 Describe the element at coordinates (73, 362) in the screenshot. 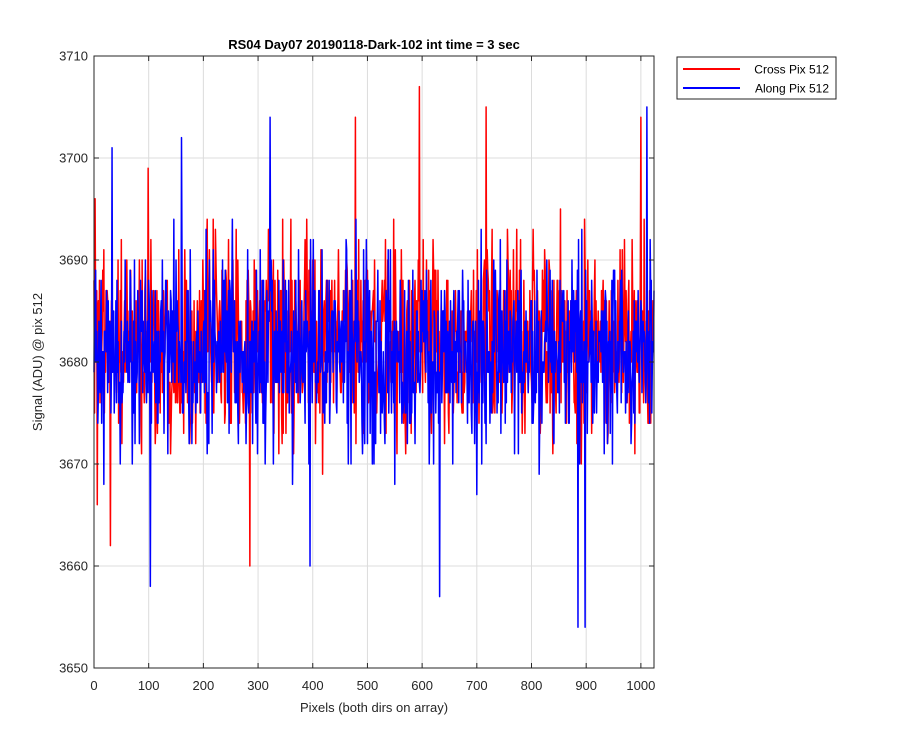

I see `y-tick-label: 3680` at that location.